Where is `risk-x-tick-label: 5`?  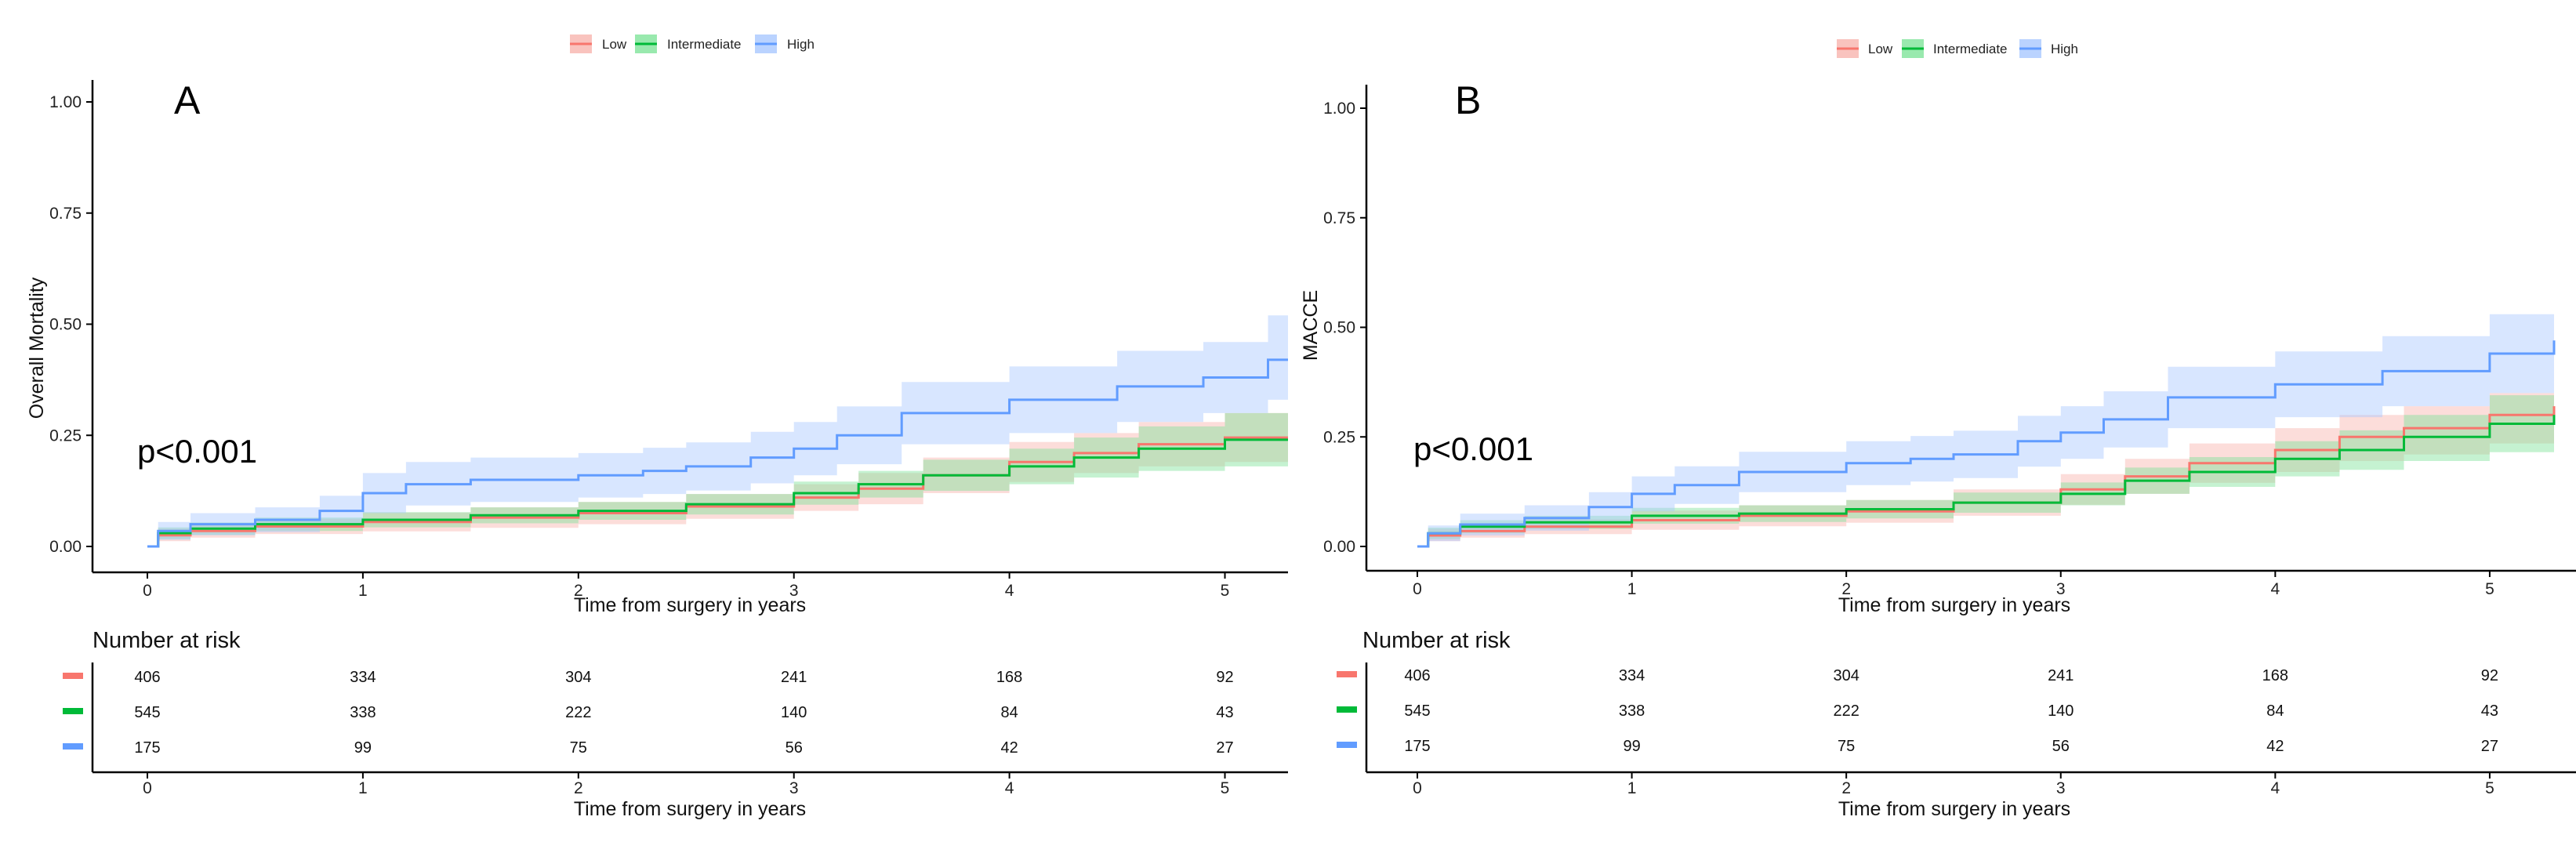
risk-x-tick-label: 5 is located at coordinates (1225, 788).